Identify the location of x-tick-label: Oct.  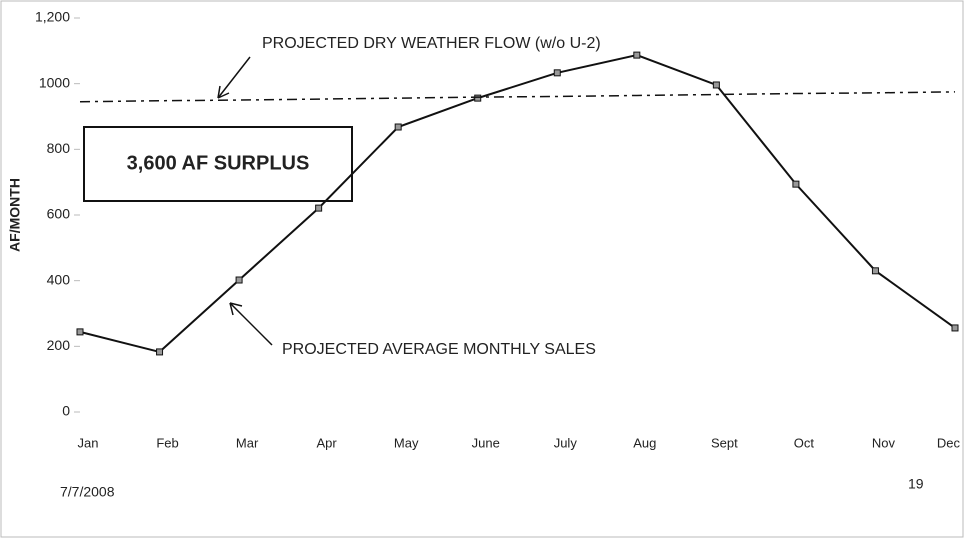
(804, 442).